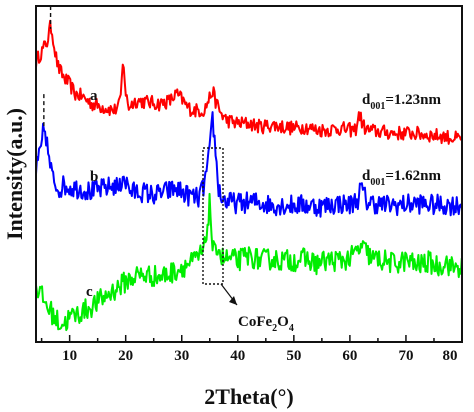  I want to click on x-tick-label: 60, so click(349, 356).